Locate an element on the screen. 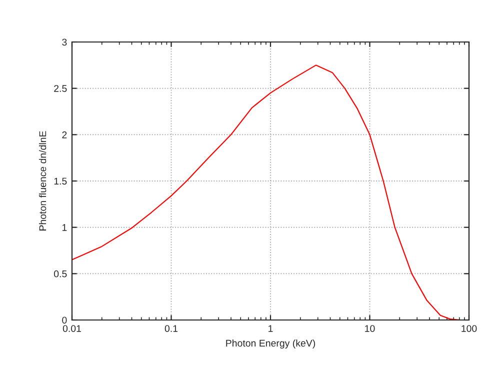 The image size is (498, 385). x-tick-label: 1 is located at coordinates (270, 328).